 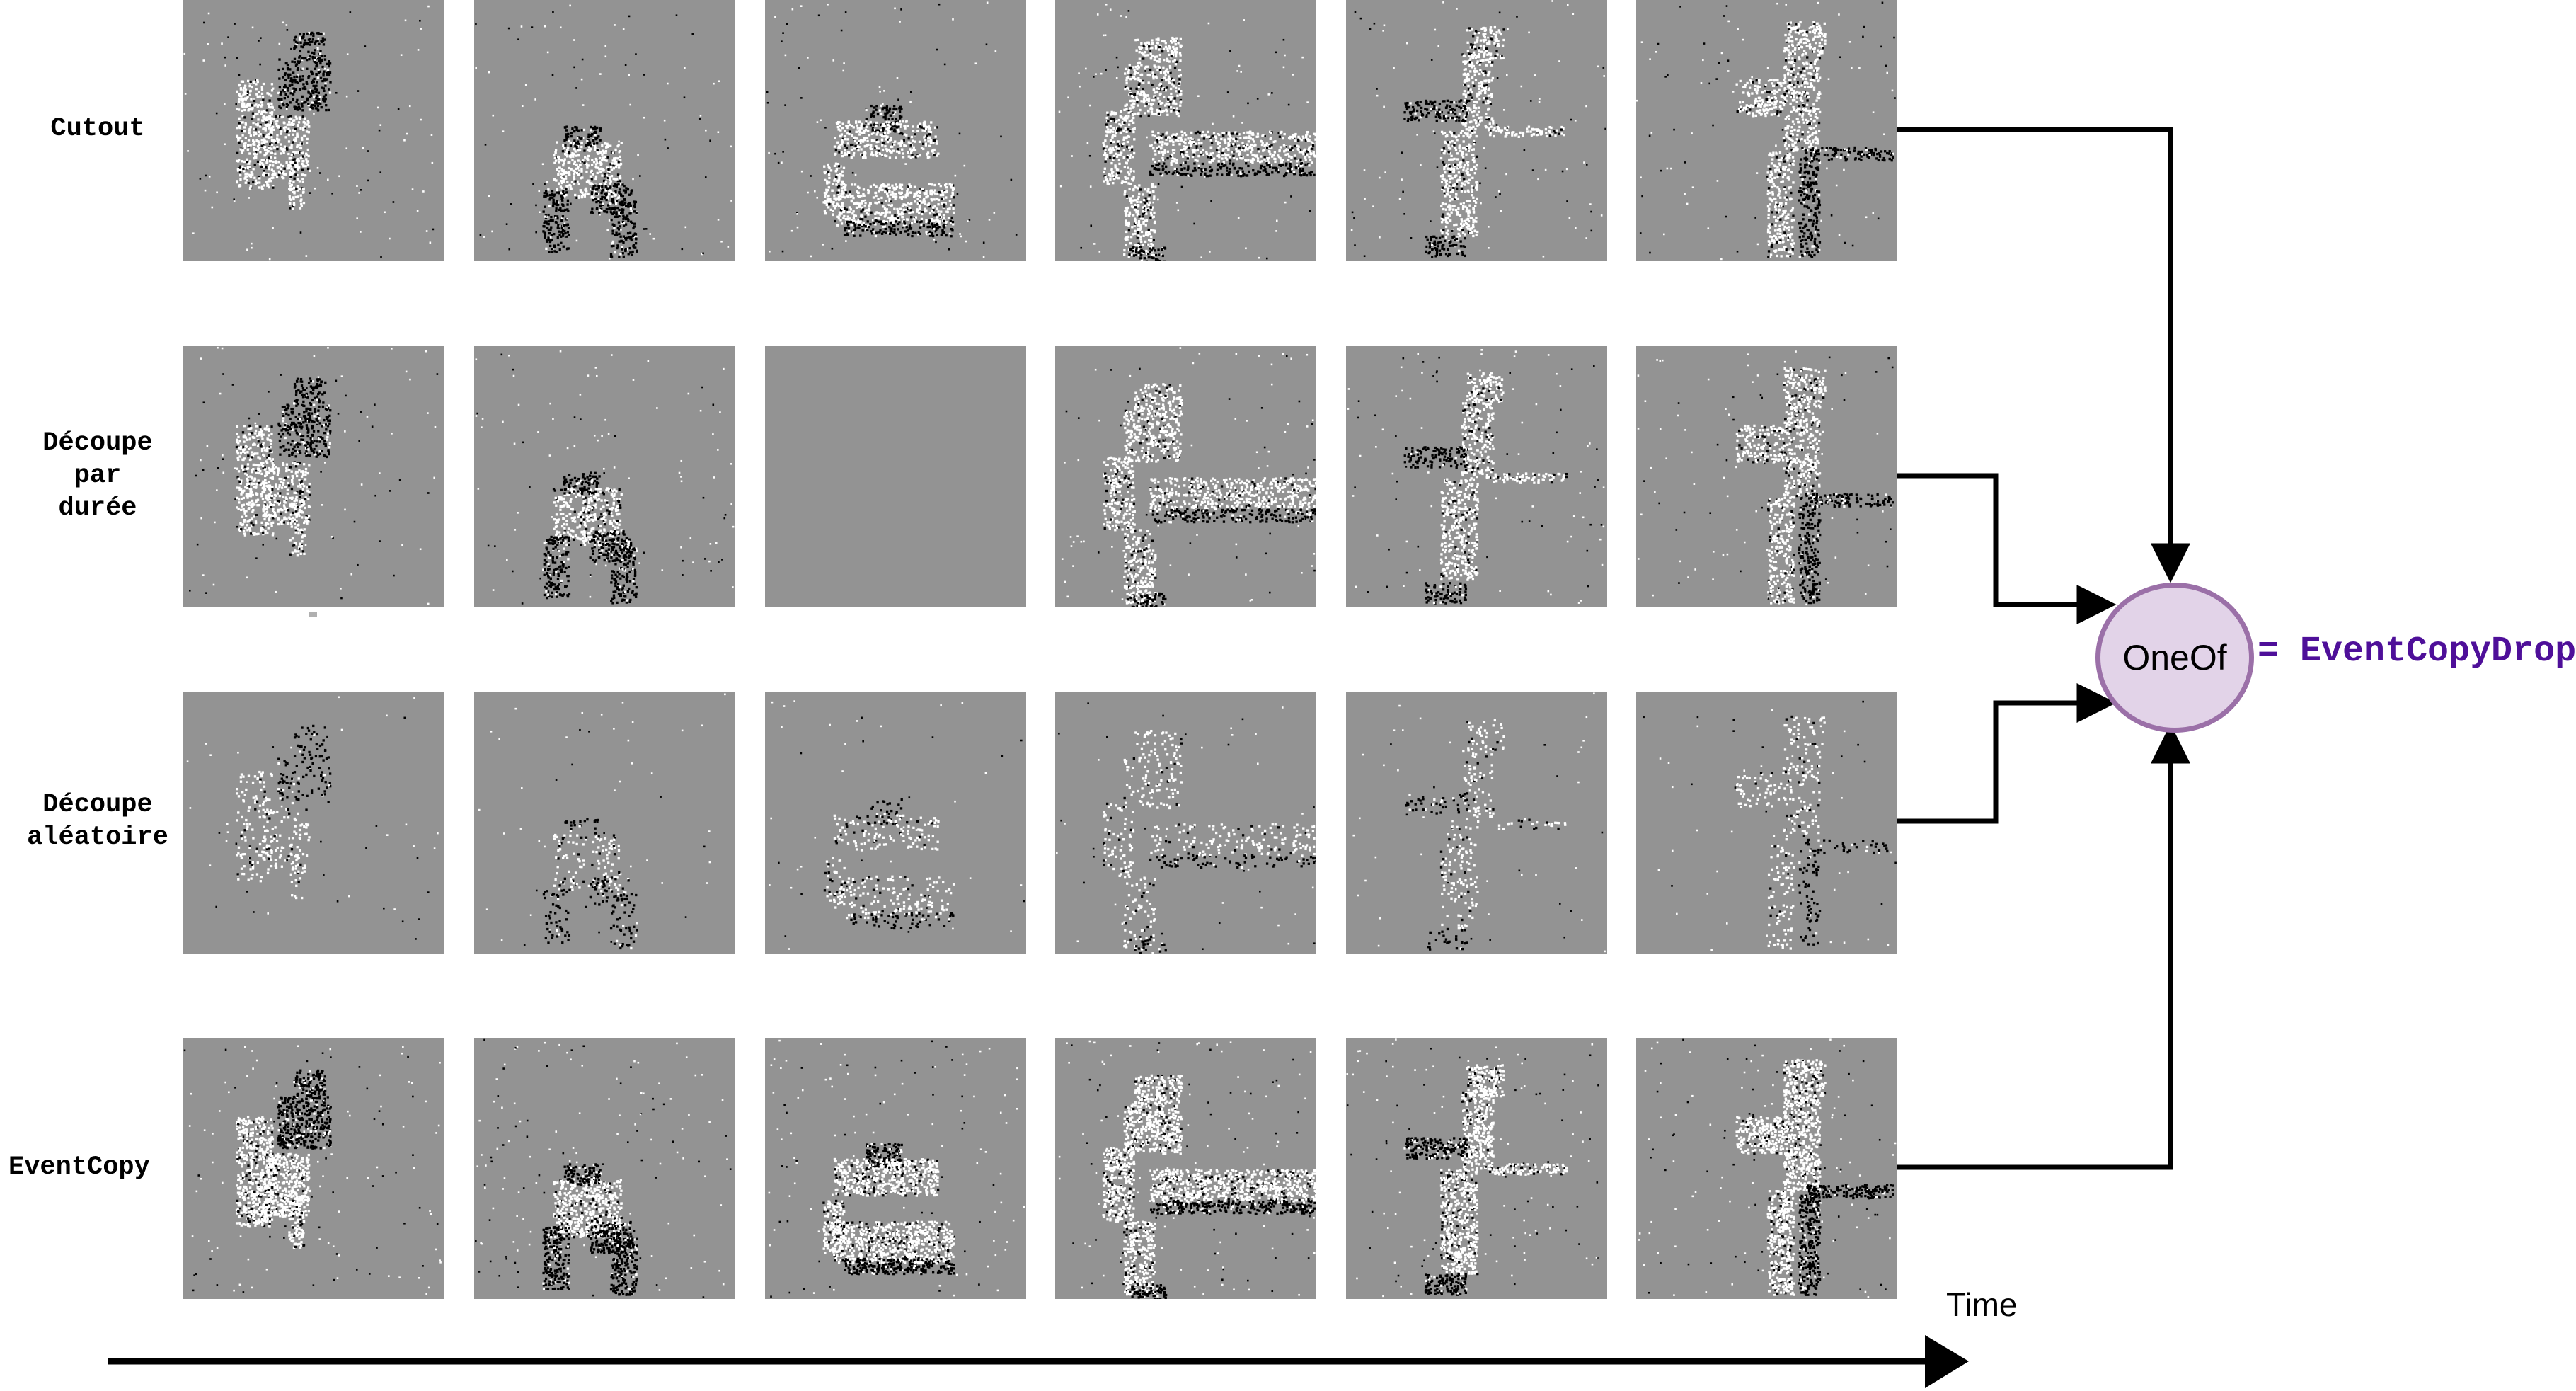 I want to click on event-frame-decoupe-duree-t2, so click(x=605, y=477).